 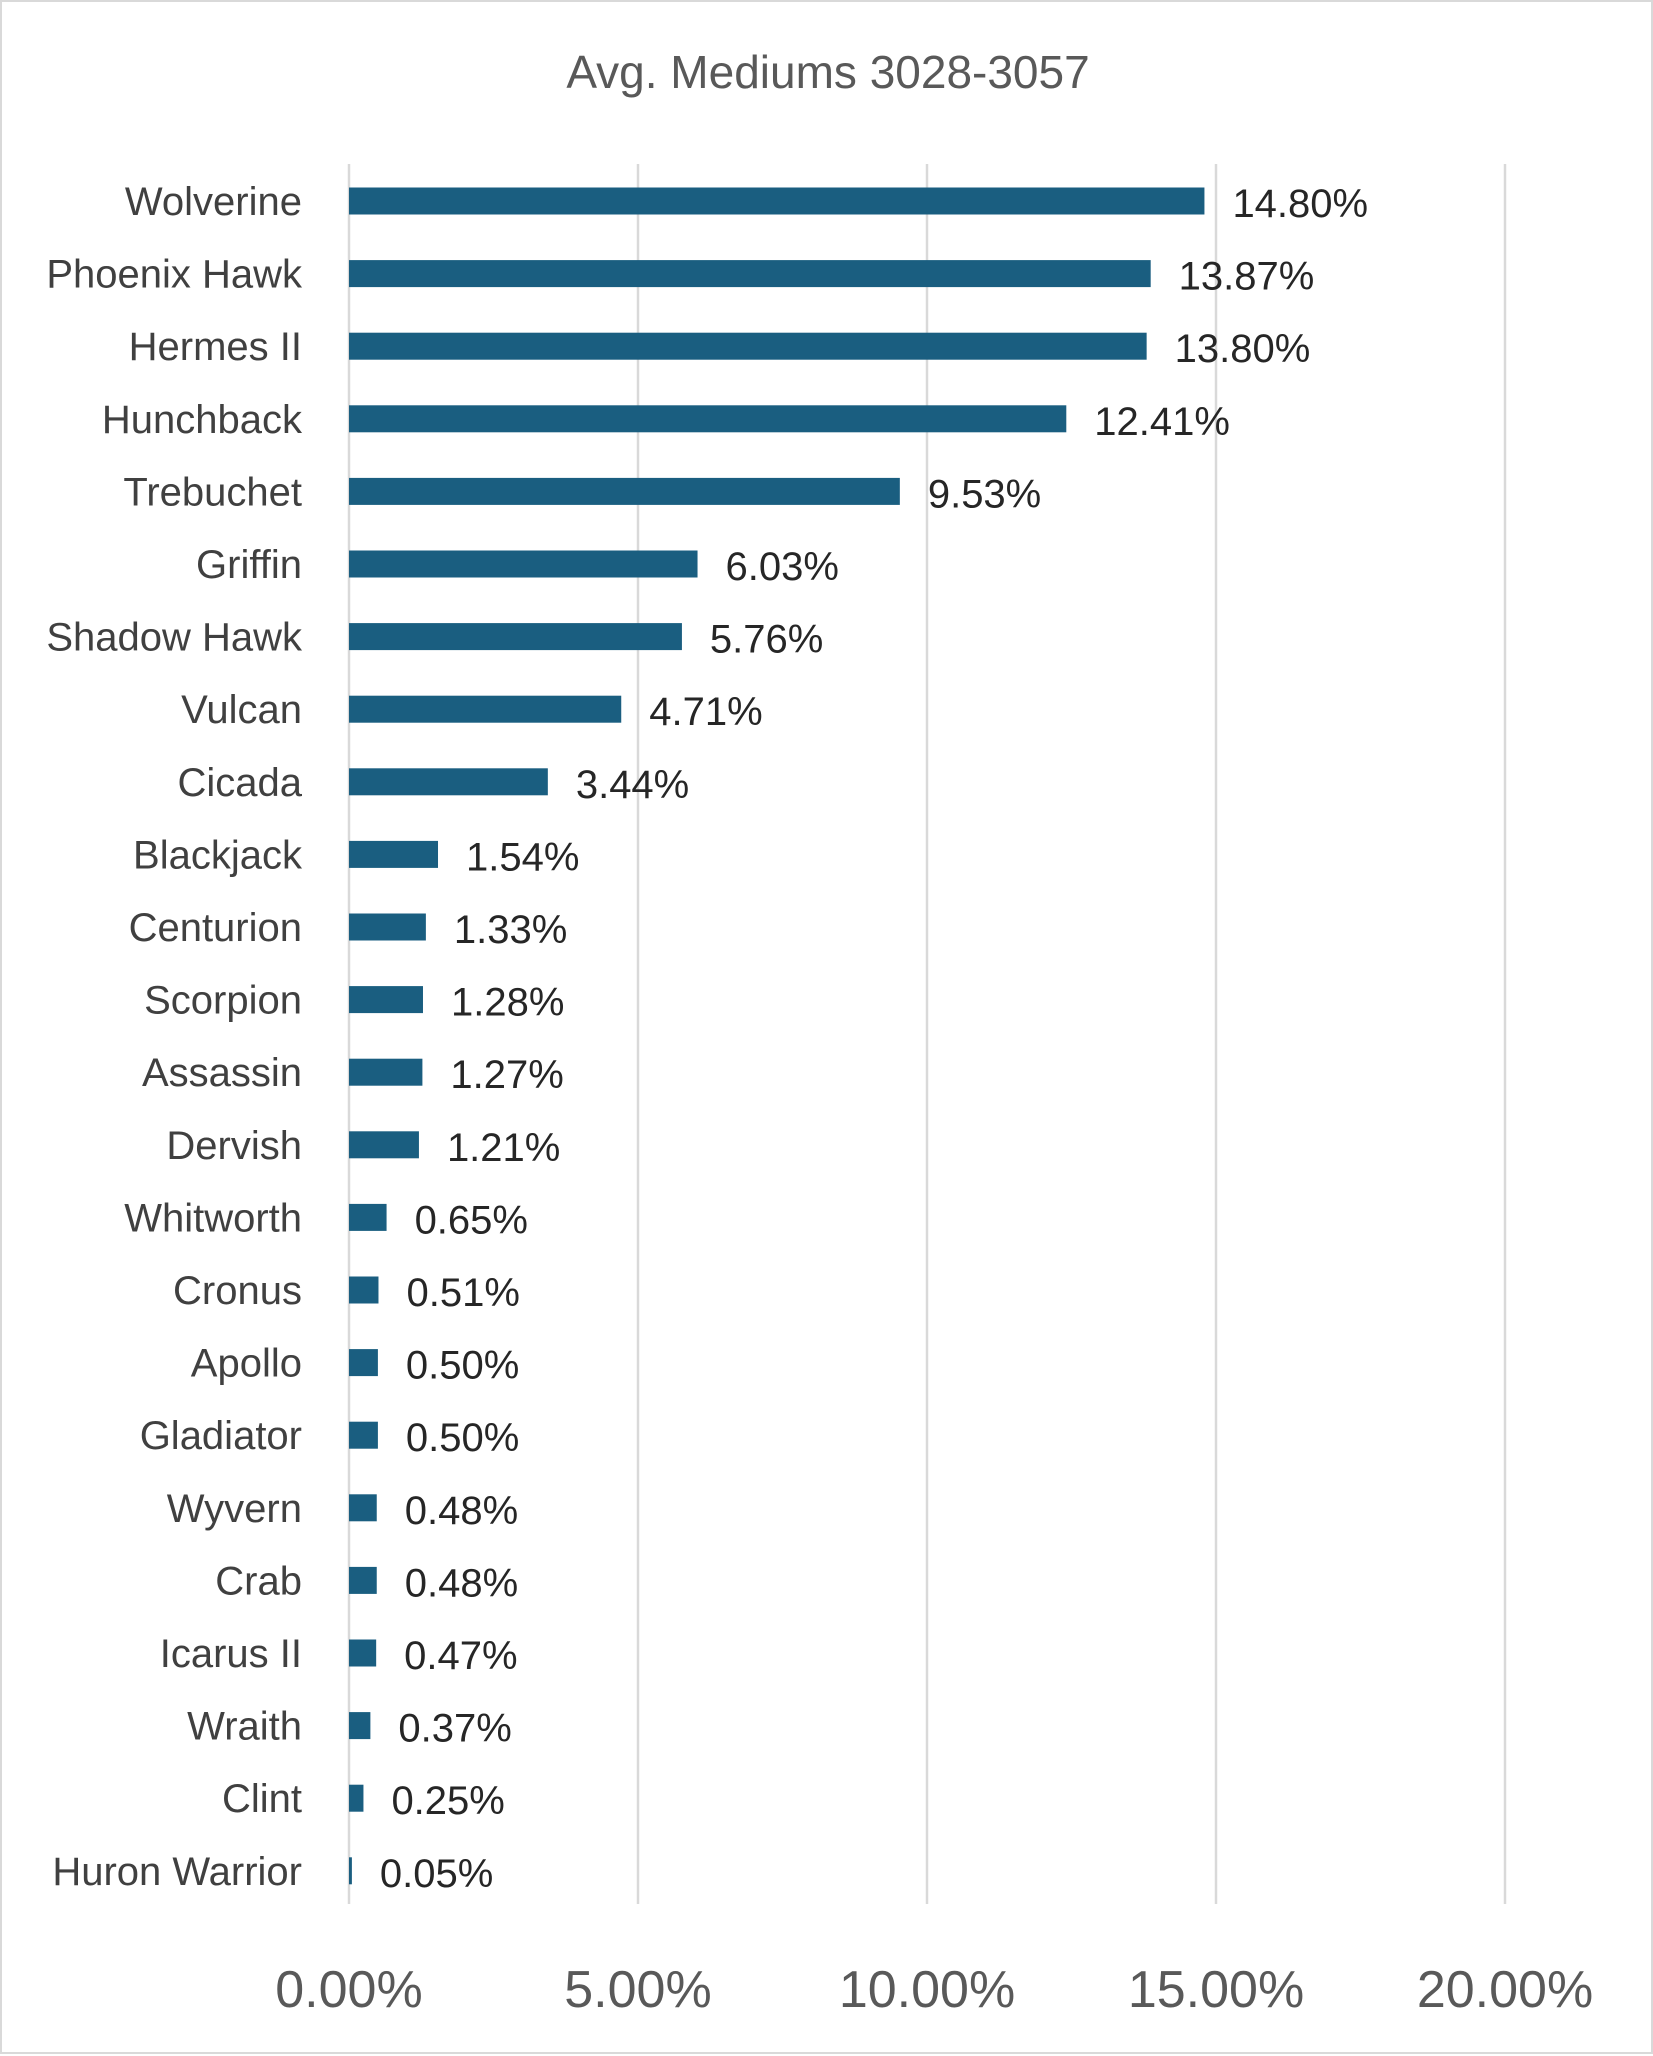 What do you see at coordinates (1243, 349) in the screenshot?
I see `data-label: 13.80%` at bounding box center [1243, 349].